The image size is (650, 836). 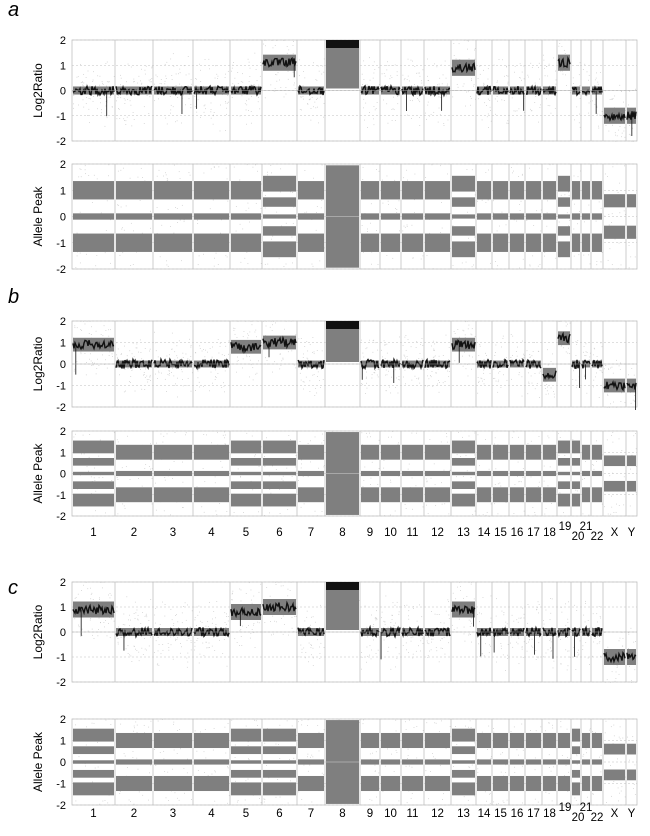 I want to click on y-tick-label: 0, so click(x=63, y=475).